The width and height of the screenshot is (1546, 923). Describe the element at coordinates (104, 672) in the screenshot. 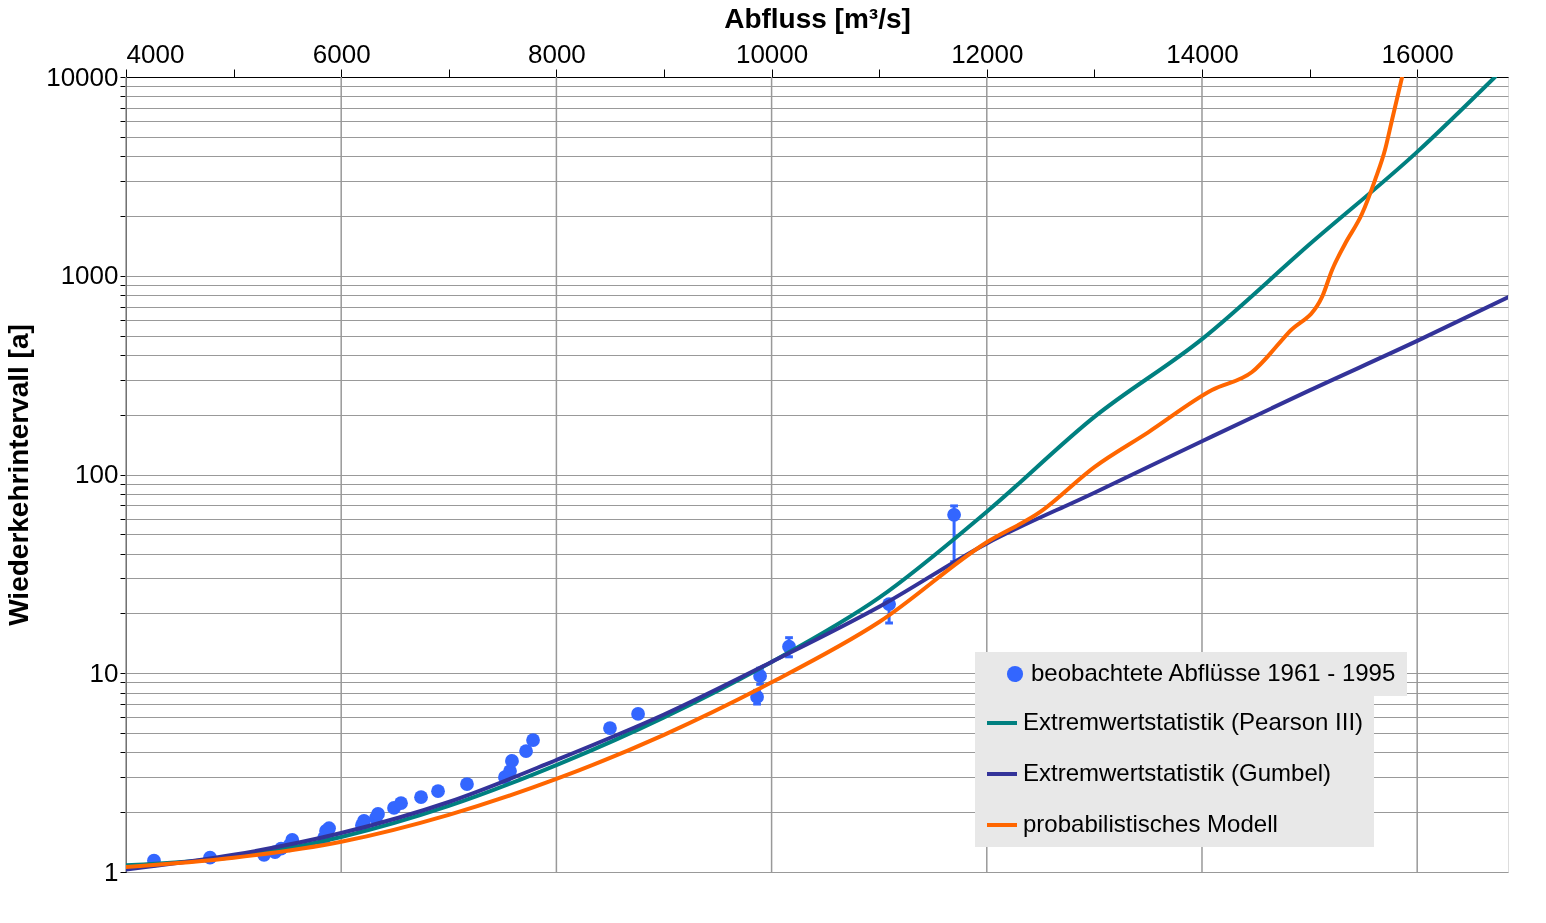

I see `y-tick-label: 10` at that location.